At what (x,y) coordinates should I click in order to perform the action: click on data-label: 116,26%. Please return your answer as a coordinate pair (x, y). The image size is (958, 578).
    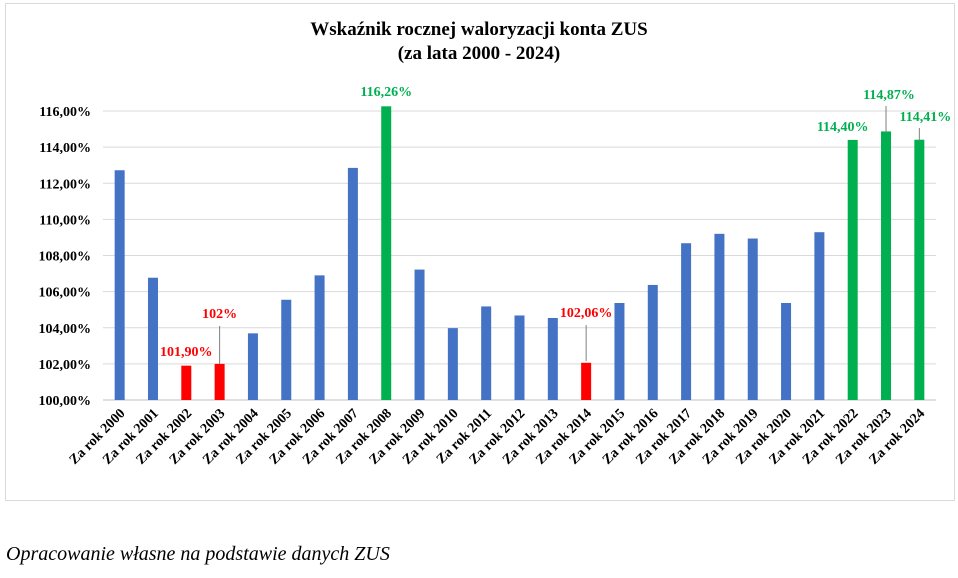
    Looking at the image, I should click on (386, 92).